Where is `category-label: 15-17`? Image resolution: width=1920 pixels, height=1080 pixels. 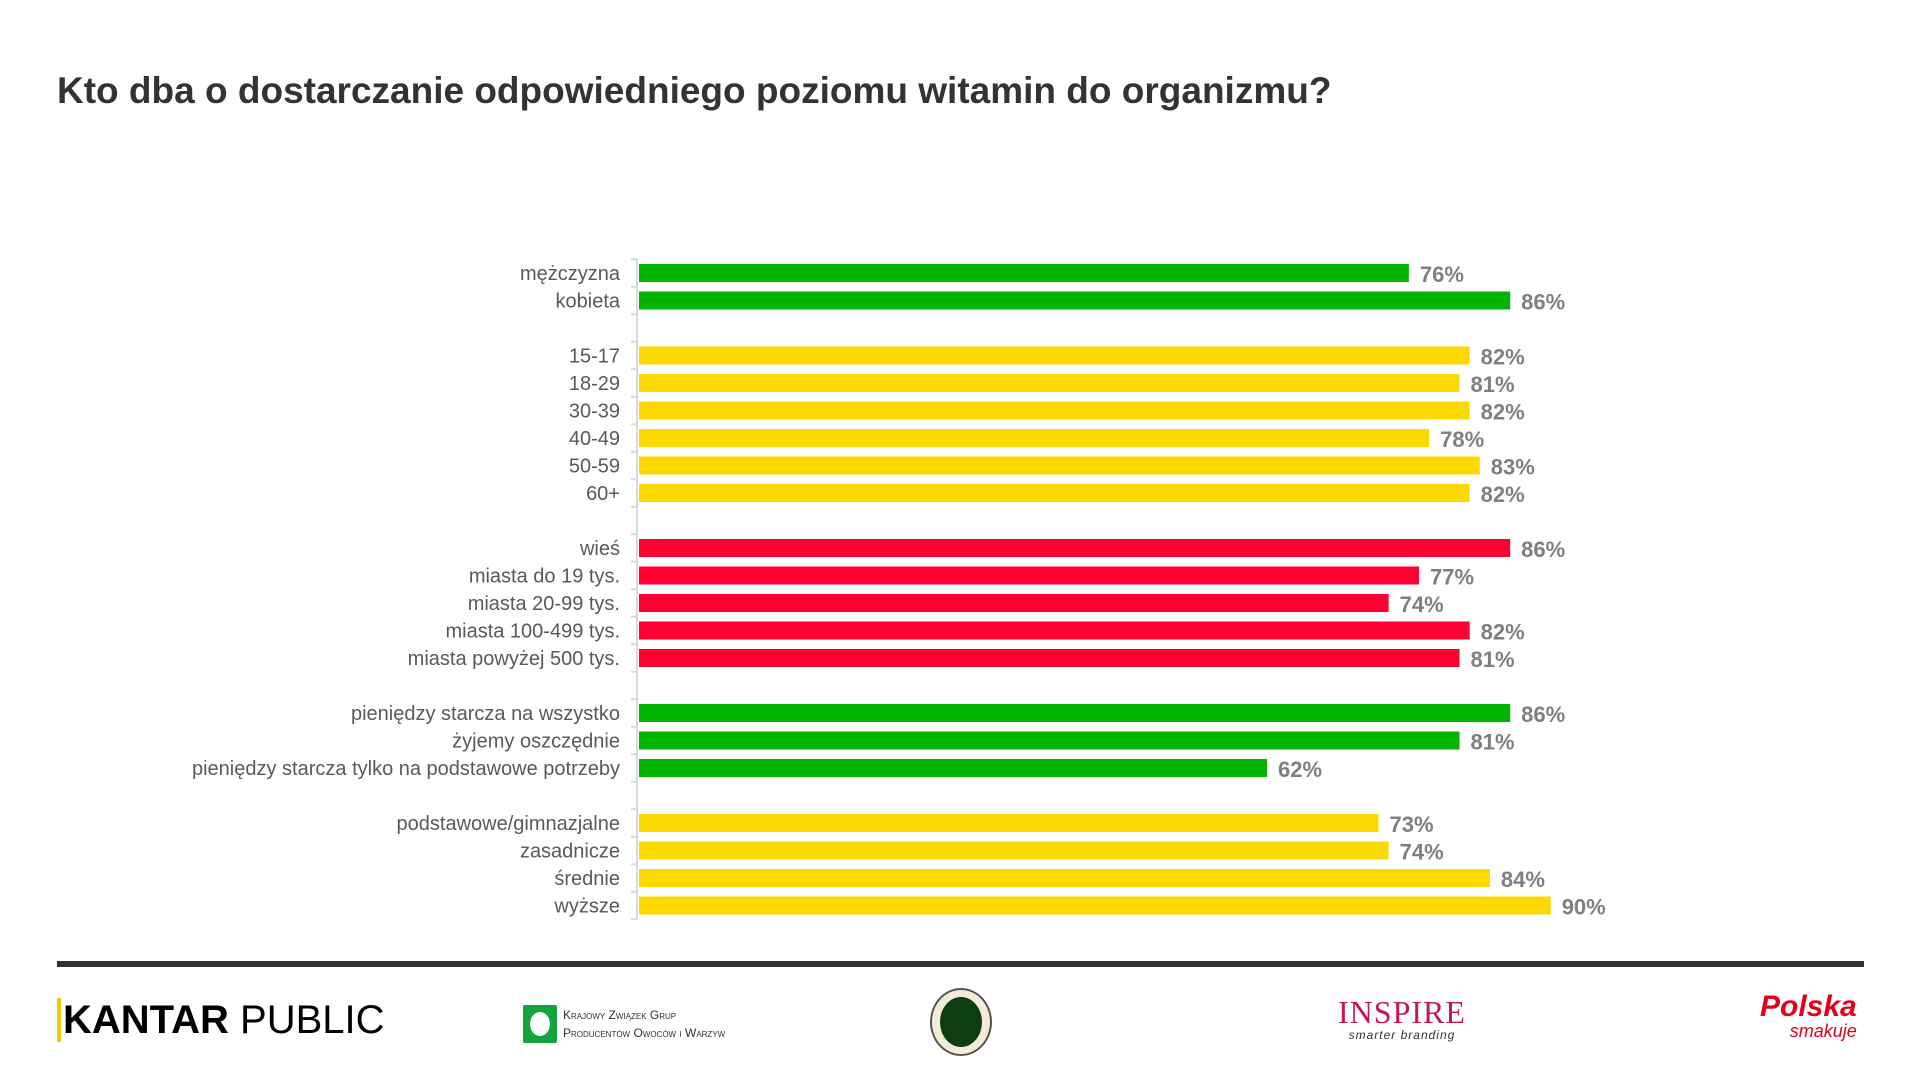 category-label: 15-17 is located at coordinates (594, 357).